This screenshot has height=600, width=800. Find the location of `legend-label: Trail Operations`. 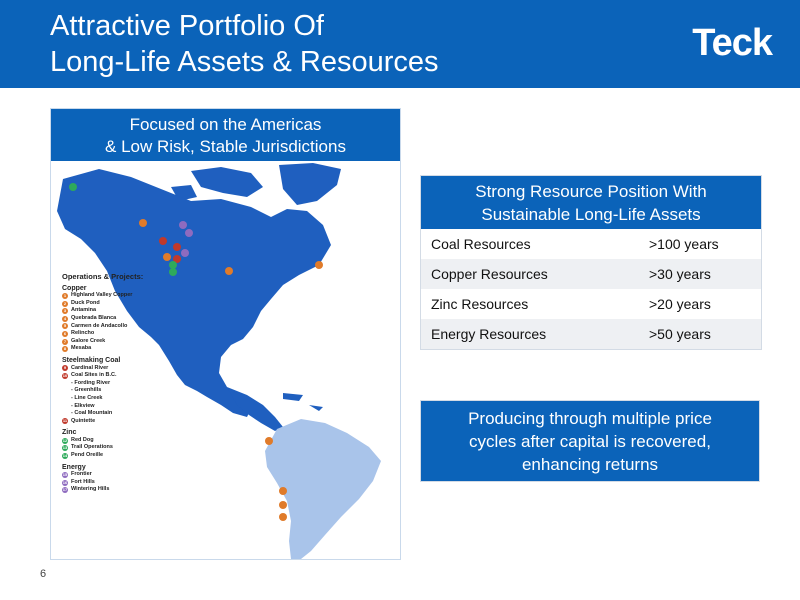

legend-label: Trail Operations is located at coordinates (92, 447).